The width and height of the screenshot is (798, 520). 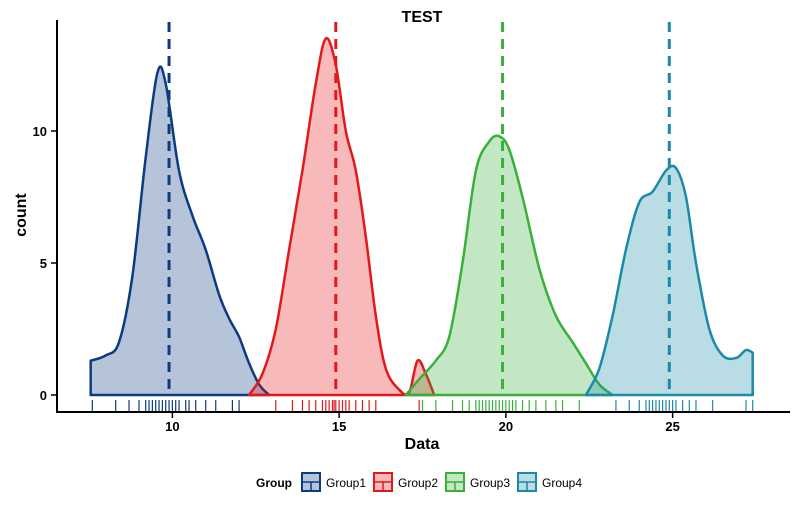 I want to click on chart-title: TEST, so click(x=422, y=17).